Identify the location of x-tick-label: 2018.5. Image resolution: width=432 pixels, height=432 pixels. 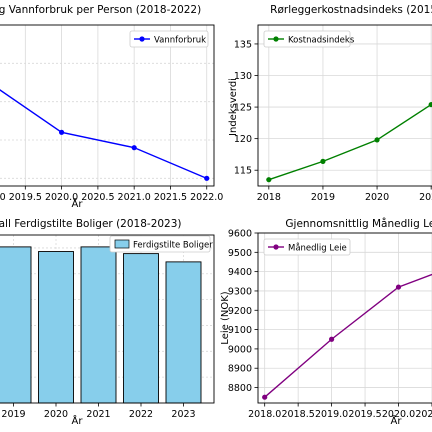
(298, 414).